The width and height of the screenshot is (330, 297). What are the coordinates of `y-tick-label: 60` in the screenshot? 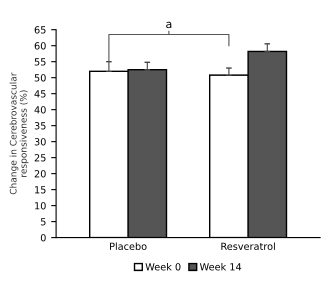 It's located at (40, 46).